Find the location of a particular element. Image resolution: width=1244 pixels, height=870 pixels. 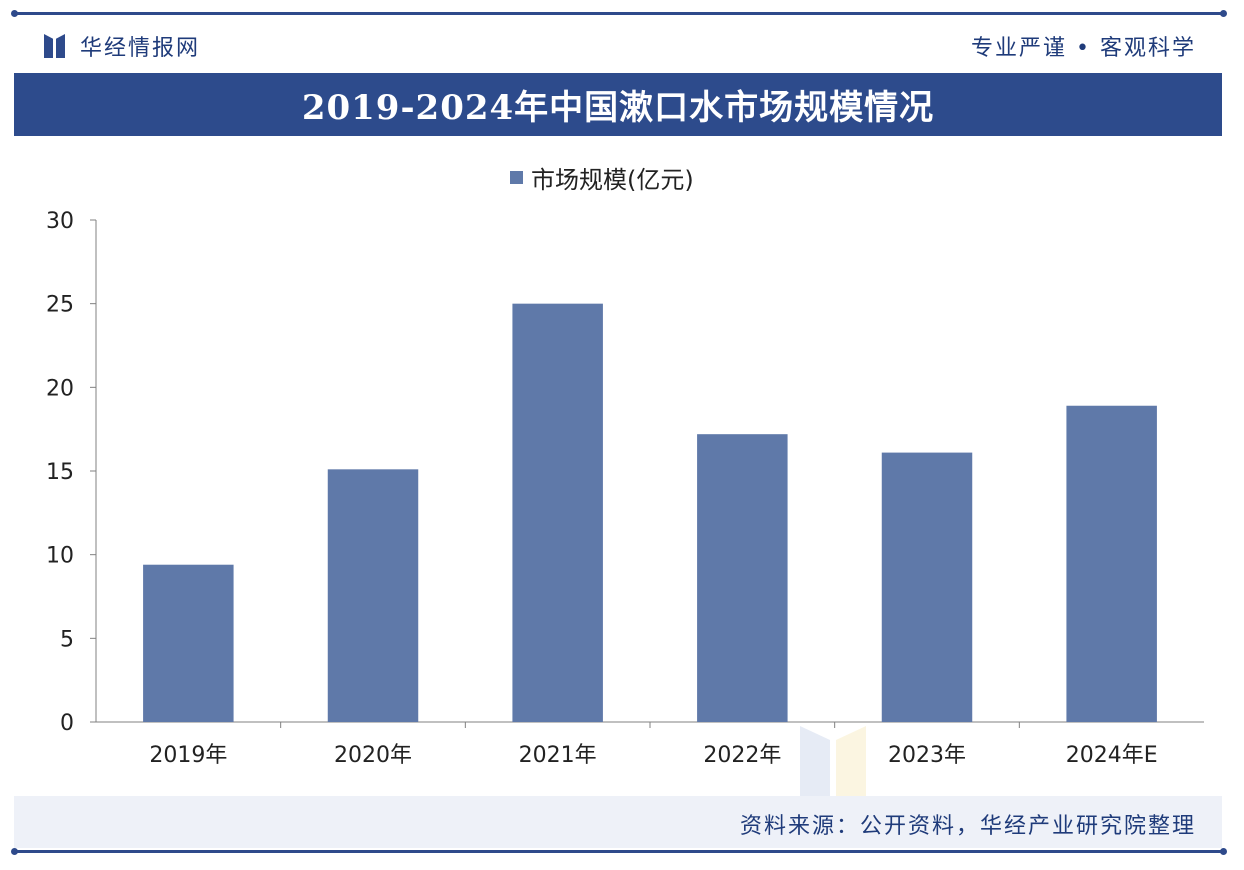

bar-2019年 is located at coordinates (188, 643).